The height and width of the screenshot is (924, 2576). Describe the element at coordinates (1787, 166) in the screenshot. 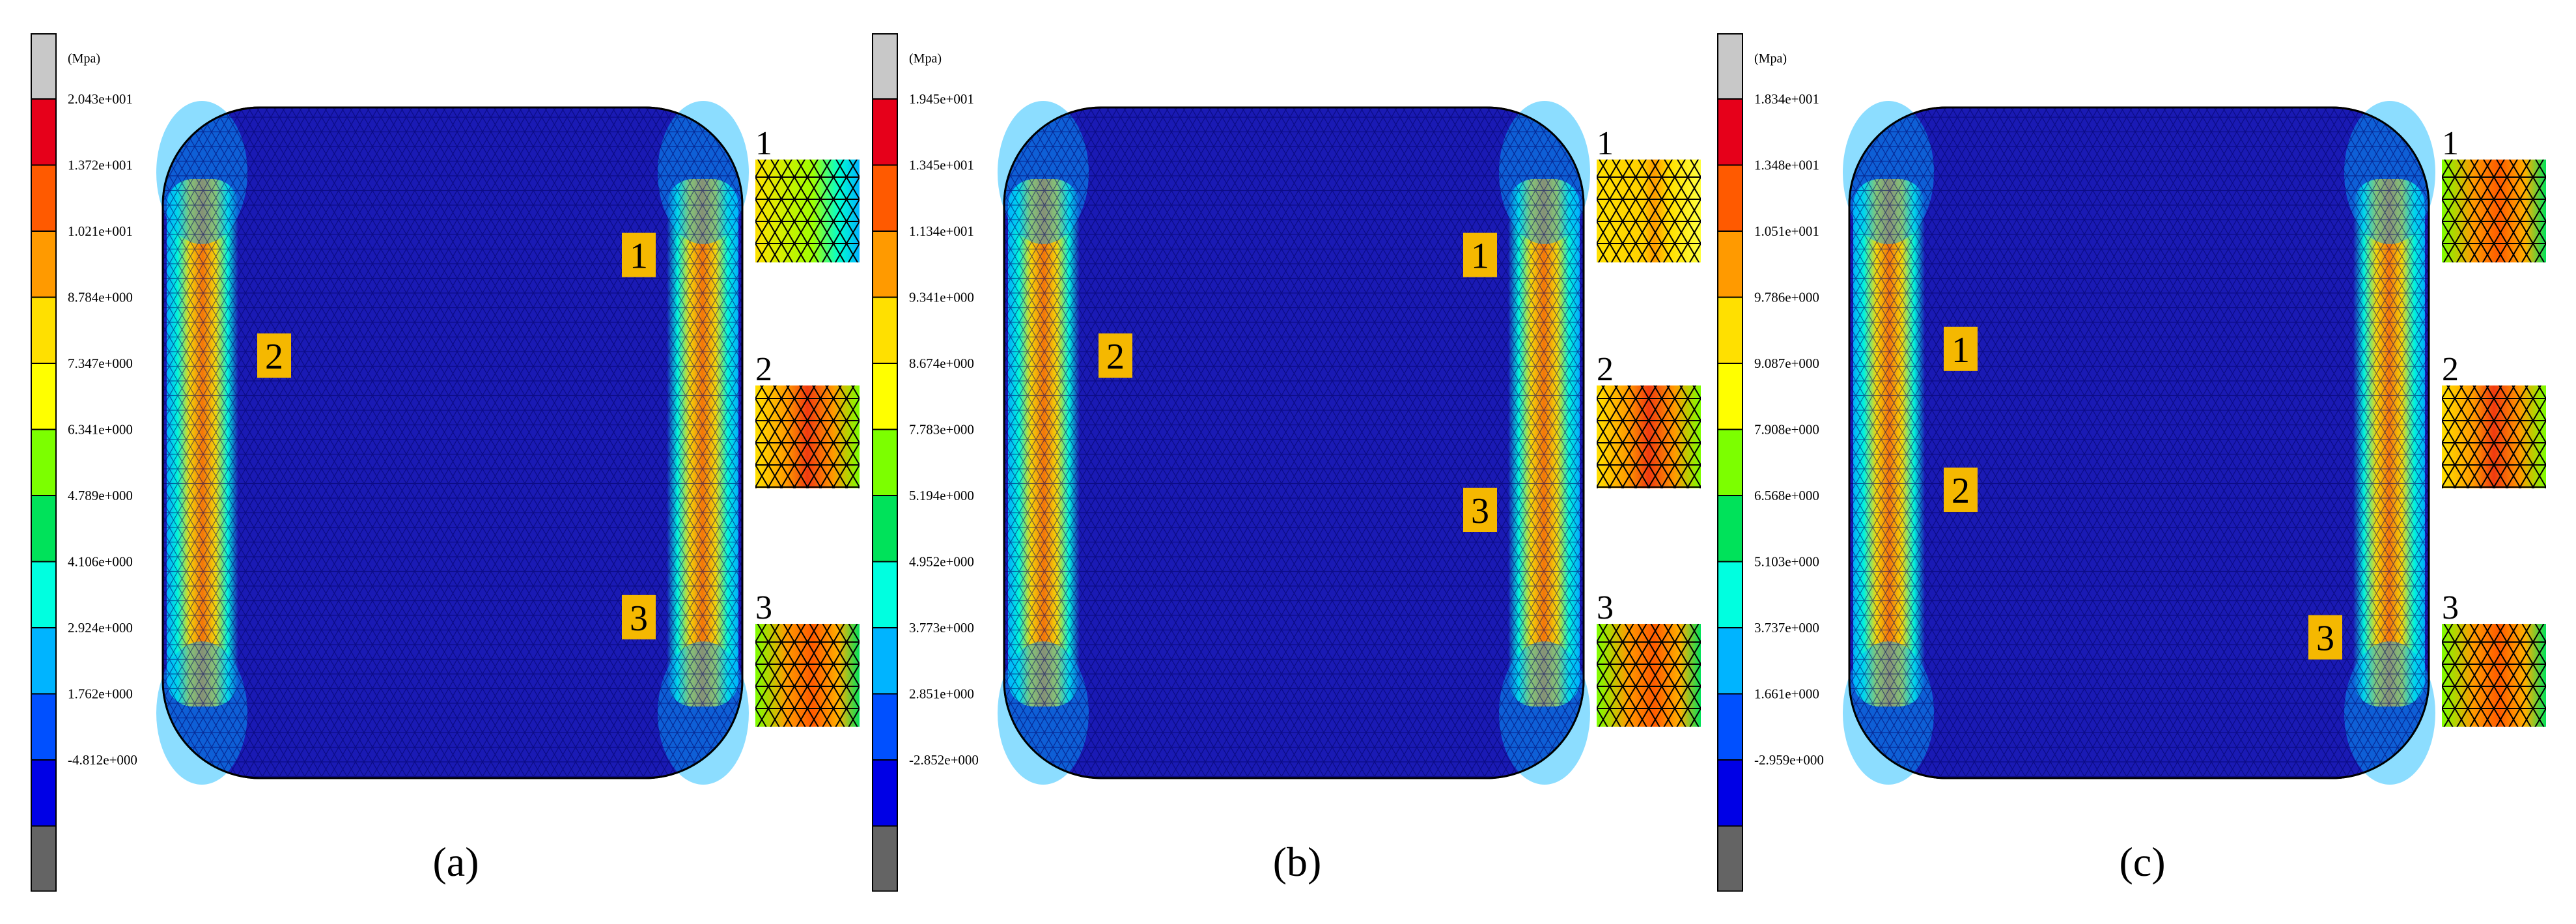

I see `legend-value: 1.348e+001` at that location.